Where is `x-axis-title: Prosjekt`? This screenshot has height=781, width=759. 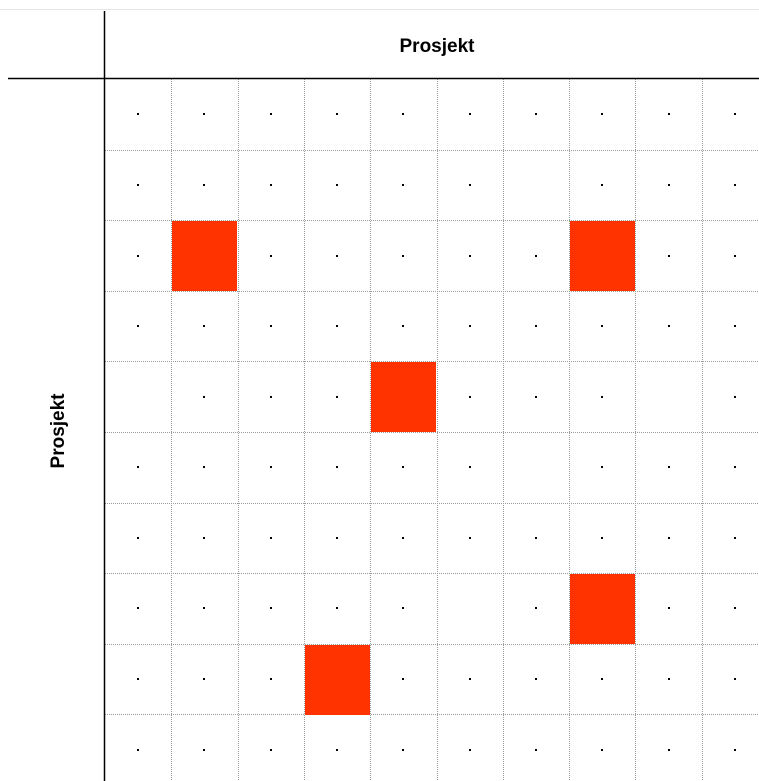
x-axis-title: Prosjekt is located at coordinates (438, 46).